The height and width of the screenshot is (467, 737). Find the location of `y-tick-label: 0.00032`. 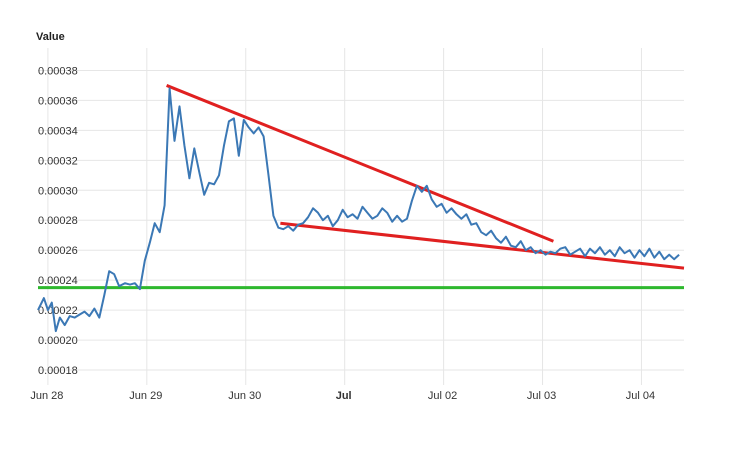

y-tick-label: 0.00032 is located at coordinates (58, 161).